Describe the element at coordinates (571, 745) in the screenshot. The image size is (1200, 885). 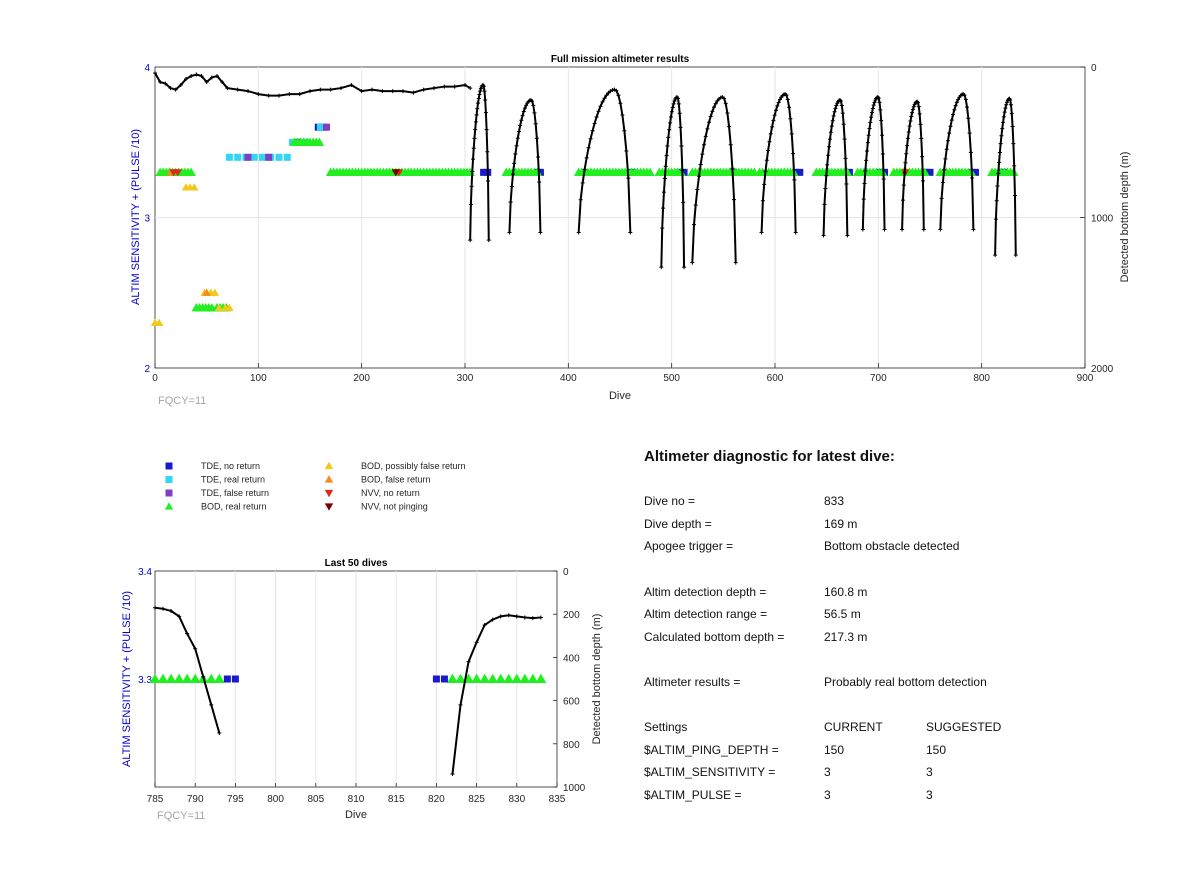
I see `bottom-y-right-tick-label: 800` at that location.